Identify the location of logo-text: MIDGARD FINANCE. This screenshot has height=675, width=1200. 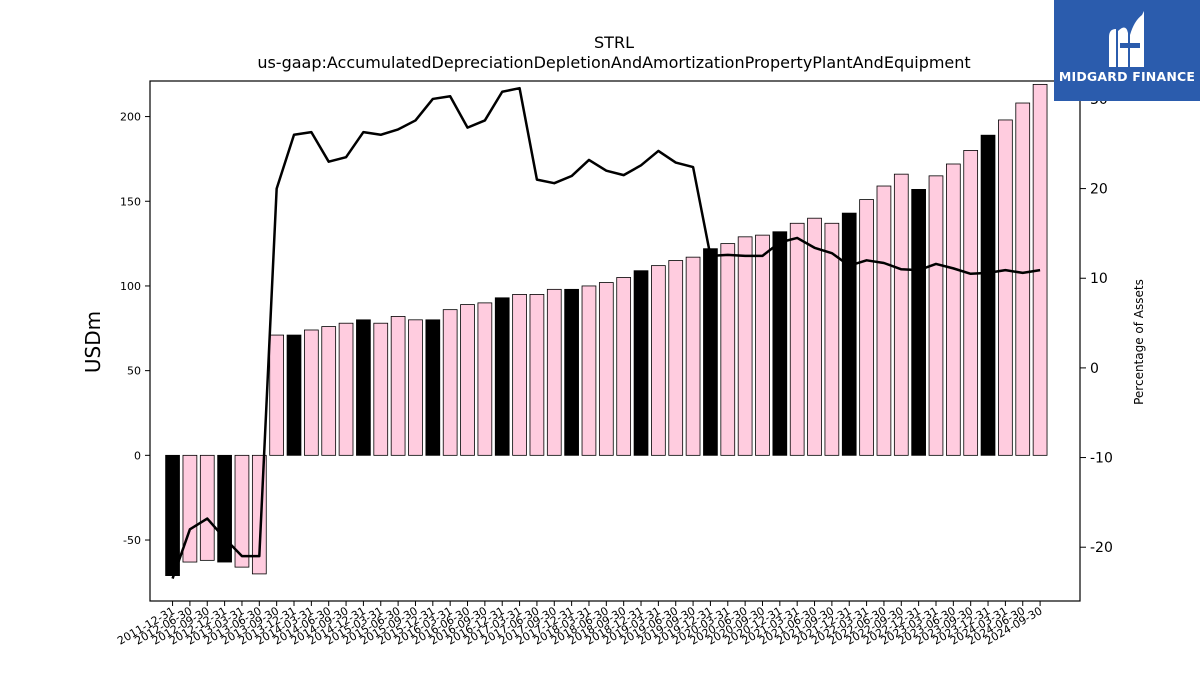
(1127, 76).